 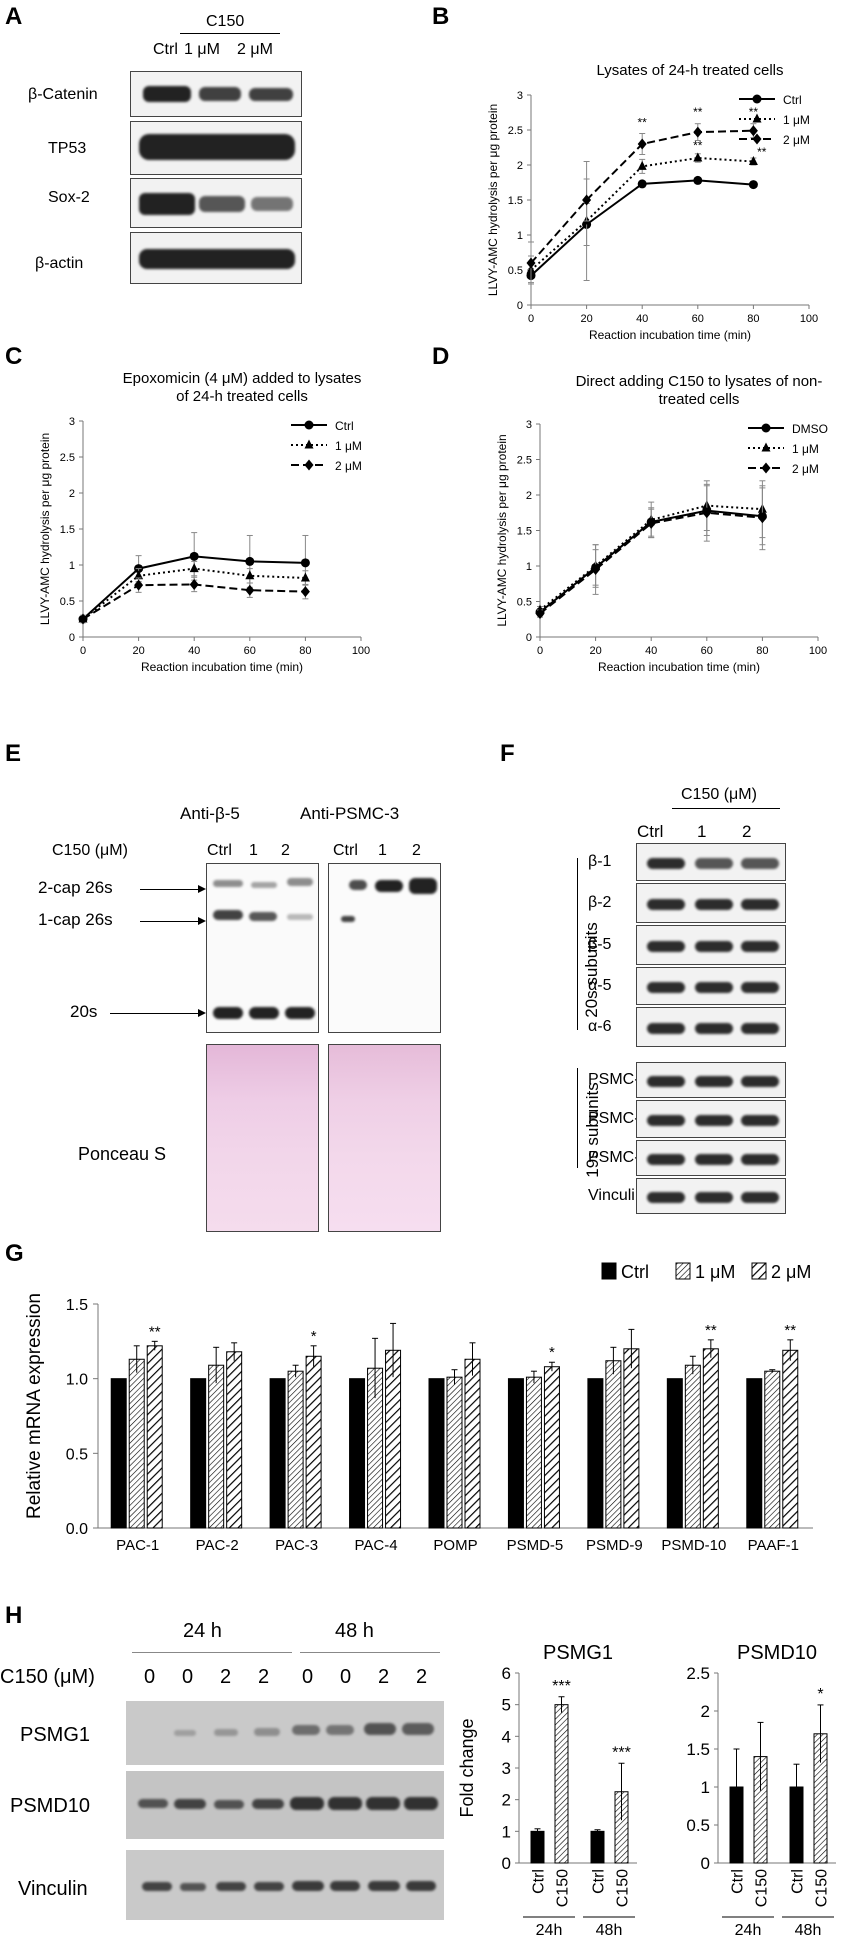 I want to click on band-label-20s: 20s, so click(x=84, y=1011).